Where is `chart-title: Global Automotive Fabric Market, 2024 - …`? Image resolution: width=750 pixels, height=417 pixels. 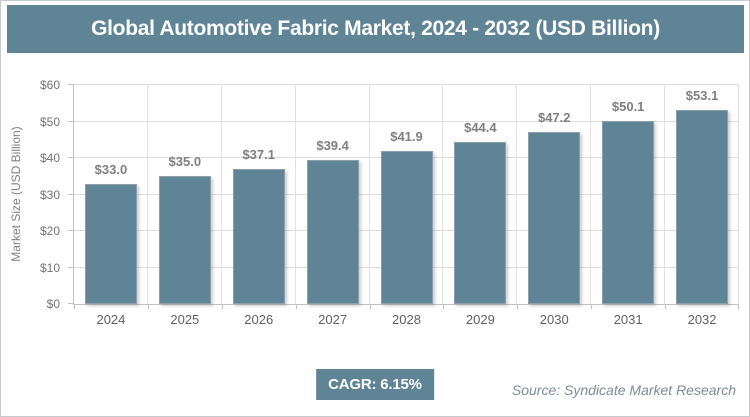
chart-title: Global Automotive Fabric Market, 2024 - … is located at coordinates (375, 28).